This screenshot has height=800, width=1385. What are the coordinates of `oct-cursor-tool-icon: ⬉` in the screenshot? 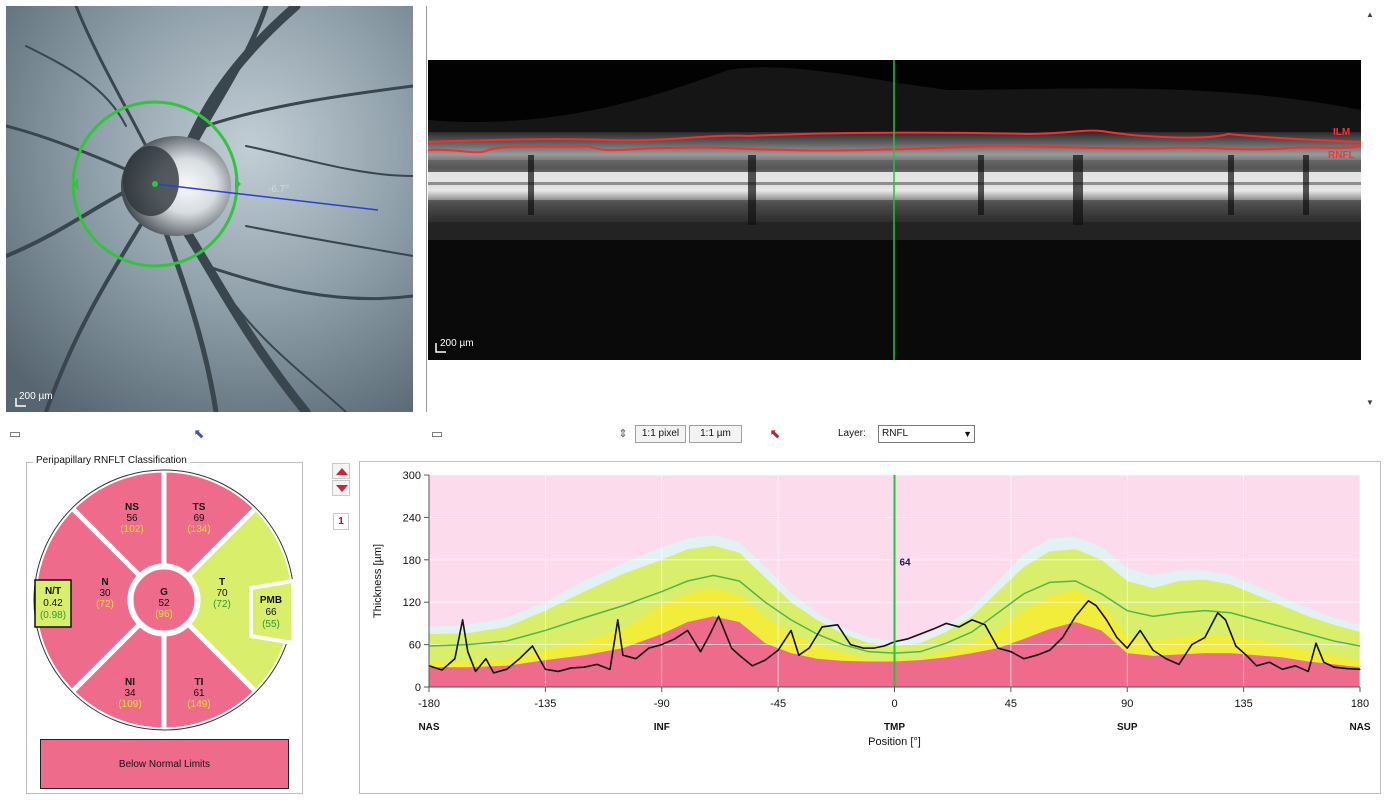 It's located at (775, 433).